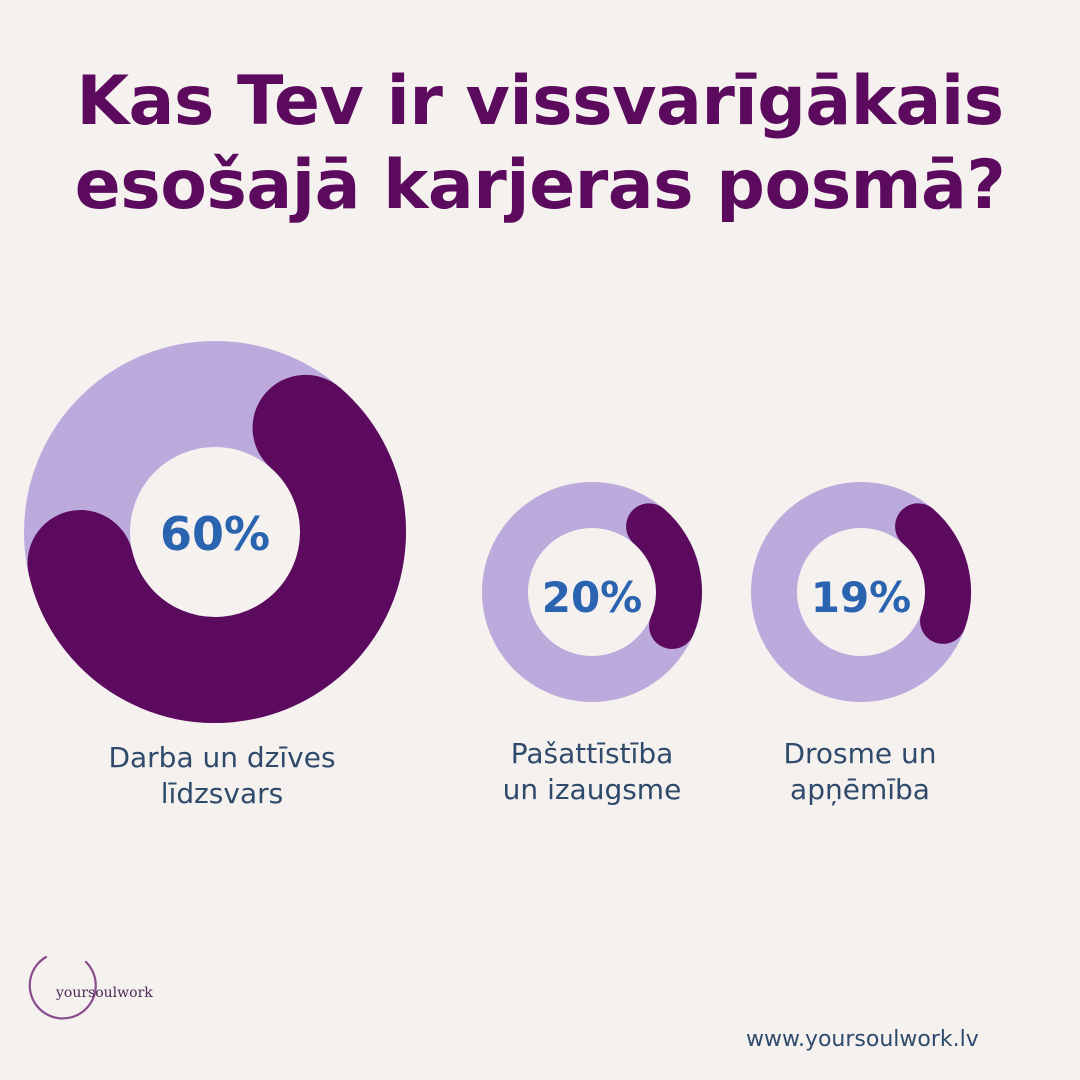 This screenshot has height=1080, width=1080. Describe the element at coordinates (592, 753) in the screenshot. I see `caption-2-line-1: Pašattīstība` at that location.